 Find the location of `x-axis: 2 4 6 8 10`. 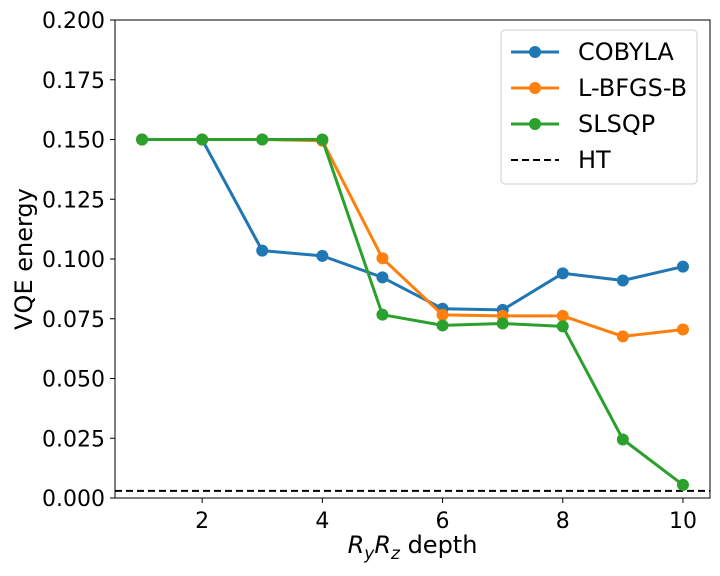

x-axis: 2 4 6 8 10 is located at coordinates (446, 516).